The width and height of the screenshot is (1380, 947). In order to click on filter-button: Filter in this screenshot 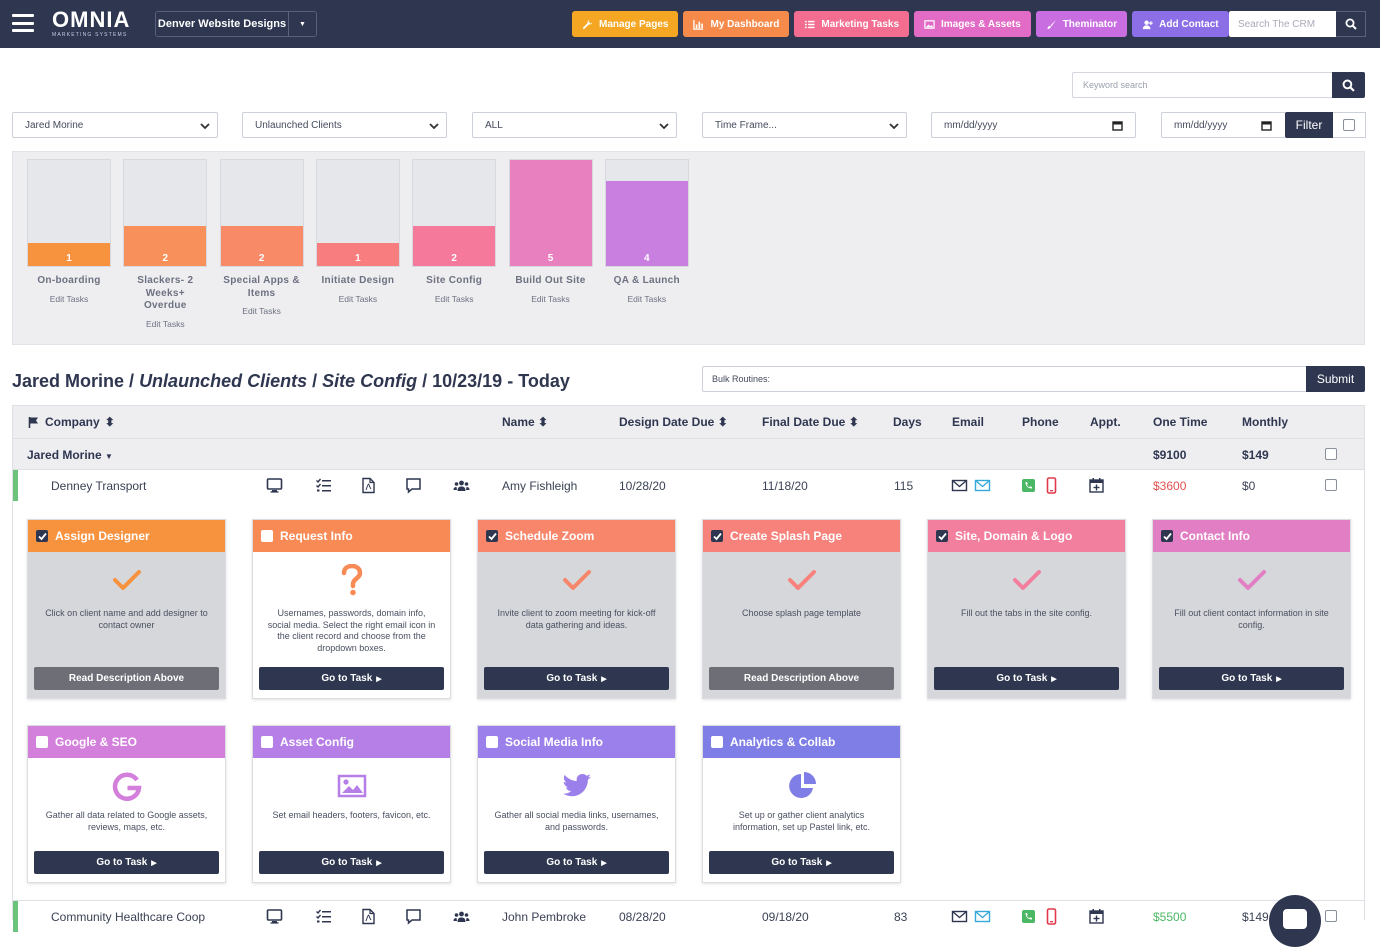, I will do `click(1309, 125)`.